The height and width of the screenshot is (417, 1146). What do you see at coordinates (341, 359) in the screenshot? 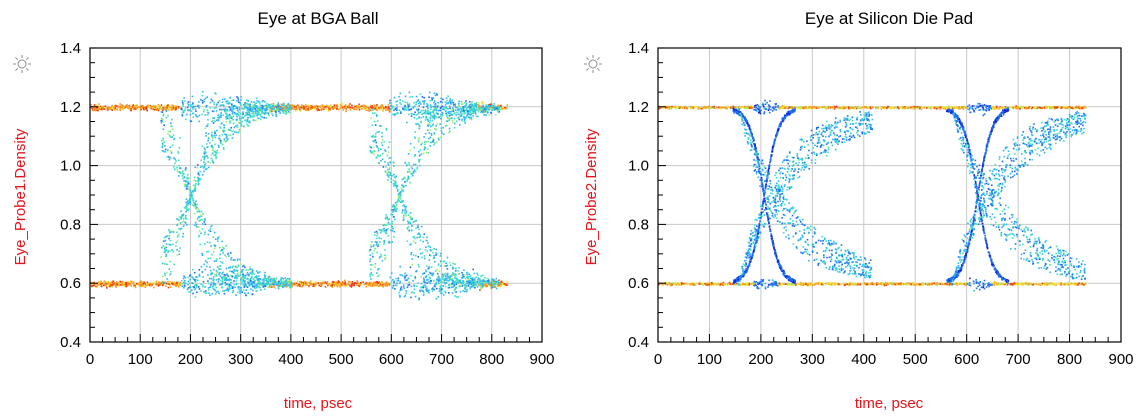
I see `x-tick-label: 500` at bounding box center [341, 359].